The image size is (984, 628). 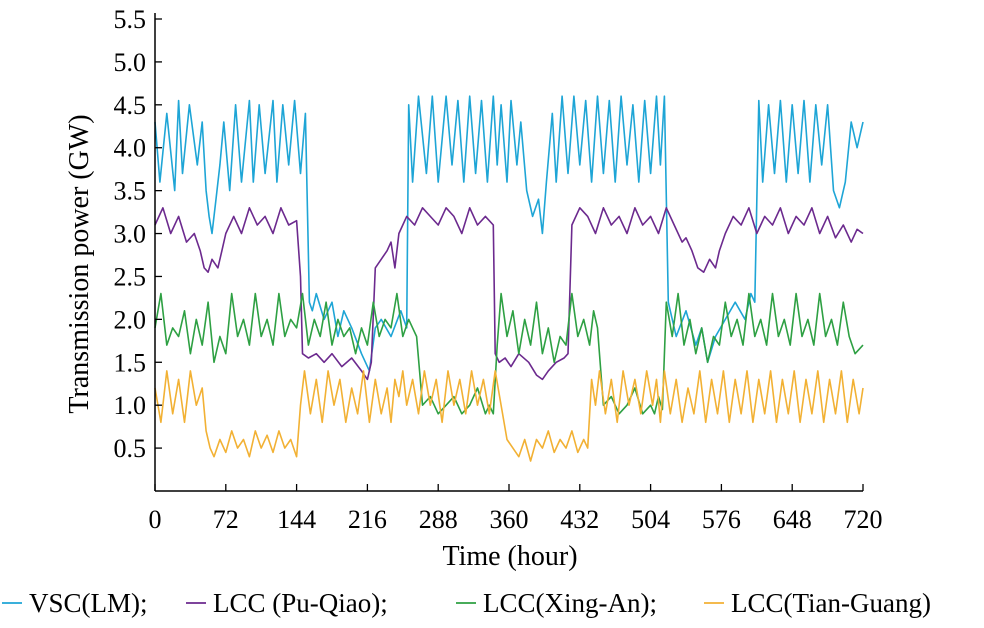 I want to click on y-tick-label: 1.5, so click(x=130, y=362).